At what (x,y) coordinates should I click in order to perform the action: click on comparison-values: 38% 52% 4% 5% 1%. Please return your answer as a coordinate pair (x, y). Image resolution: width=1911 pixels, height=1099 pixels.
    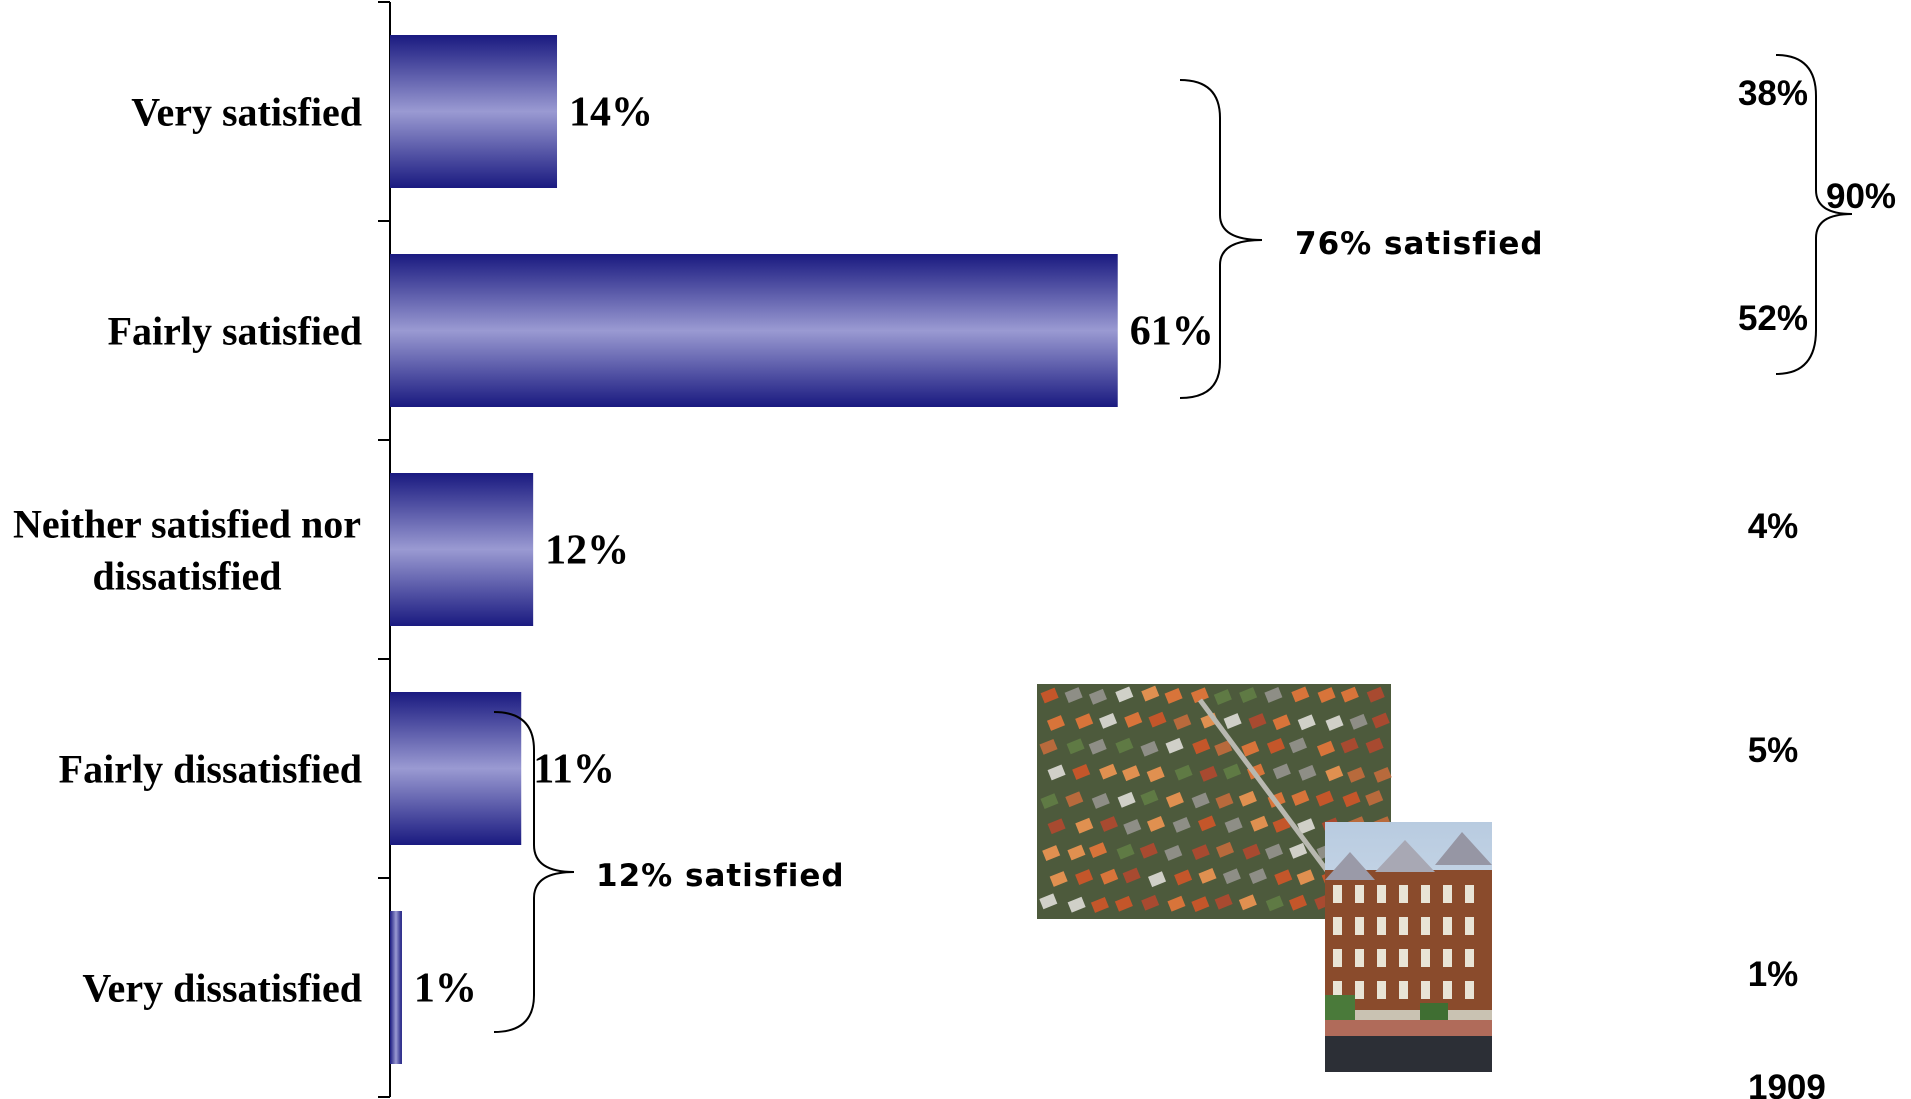
    Looking at the image, I should click on (1773, 534).